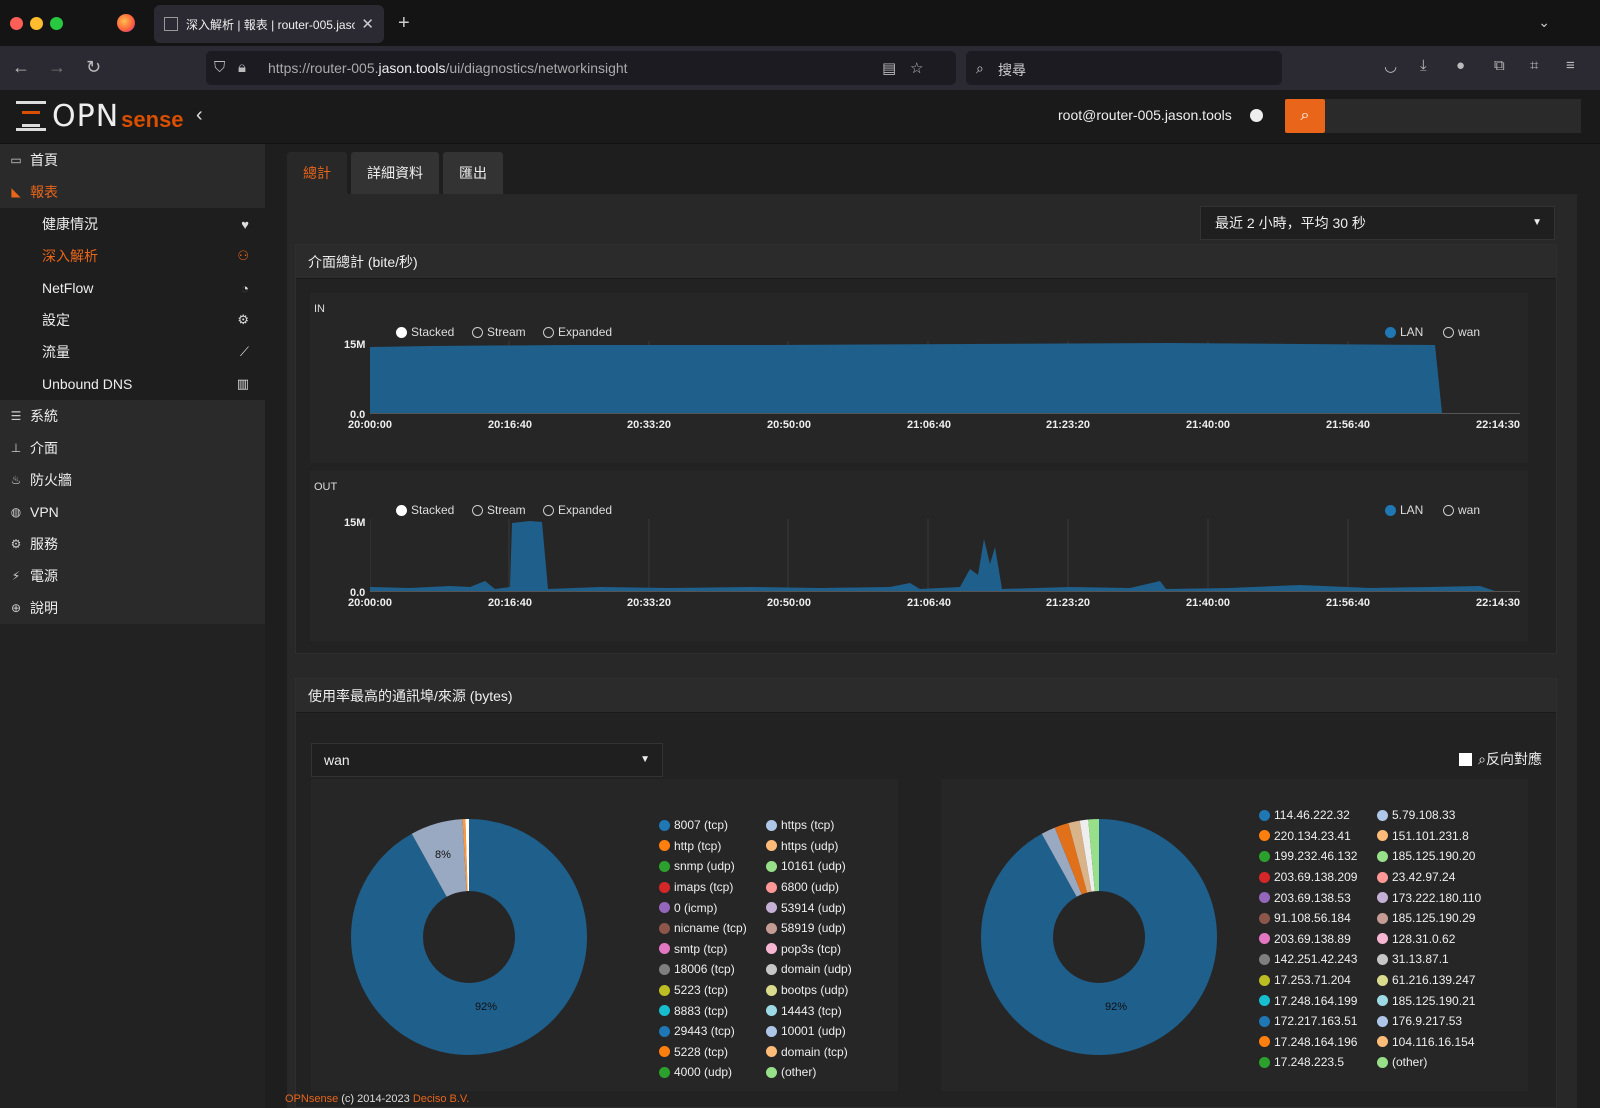  What do you see at coordinates (703, 907) in the screenshot?
I see `legend-entry: 0 (icmp)` at bounding box center [703, 907].